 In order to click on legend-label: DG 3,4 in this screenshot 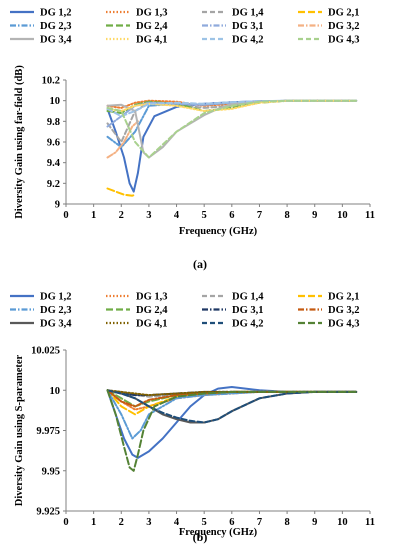, I will do `click(56, 324)`.